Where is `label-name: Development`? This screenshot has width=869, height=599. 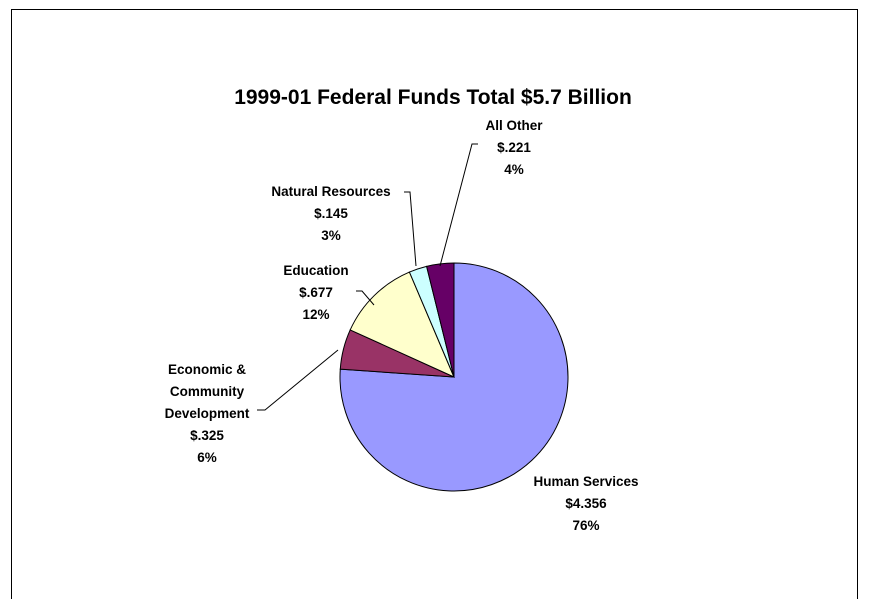
label-name: Development is located at coordinates (207, 413).